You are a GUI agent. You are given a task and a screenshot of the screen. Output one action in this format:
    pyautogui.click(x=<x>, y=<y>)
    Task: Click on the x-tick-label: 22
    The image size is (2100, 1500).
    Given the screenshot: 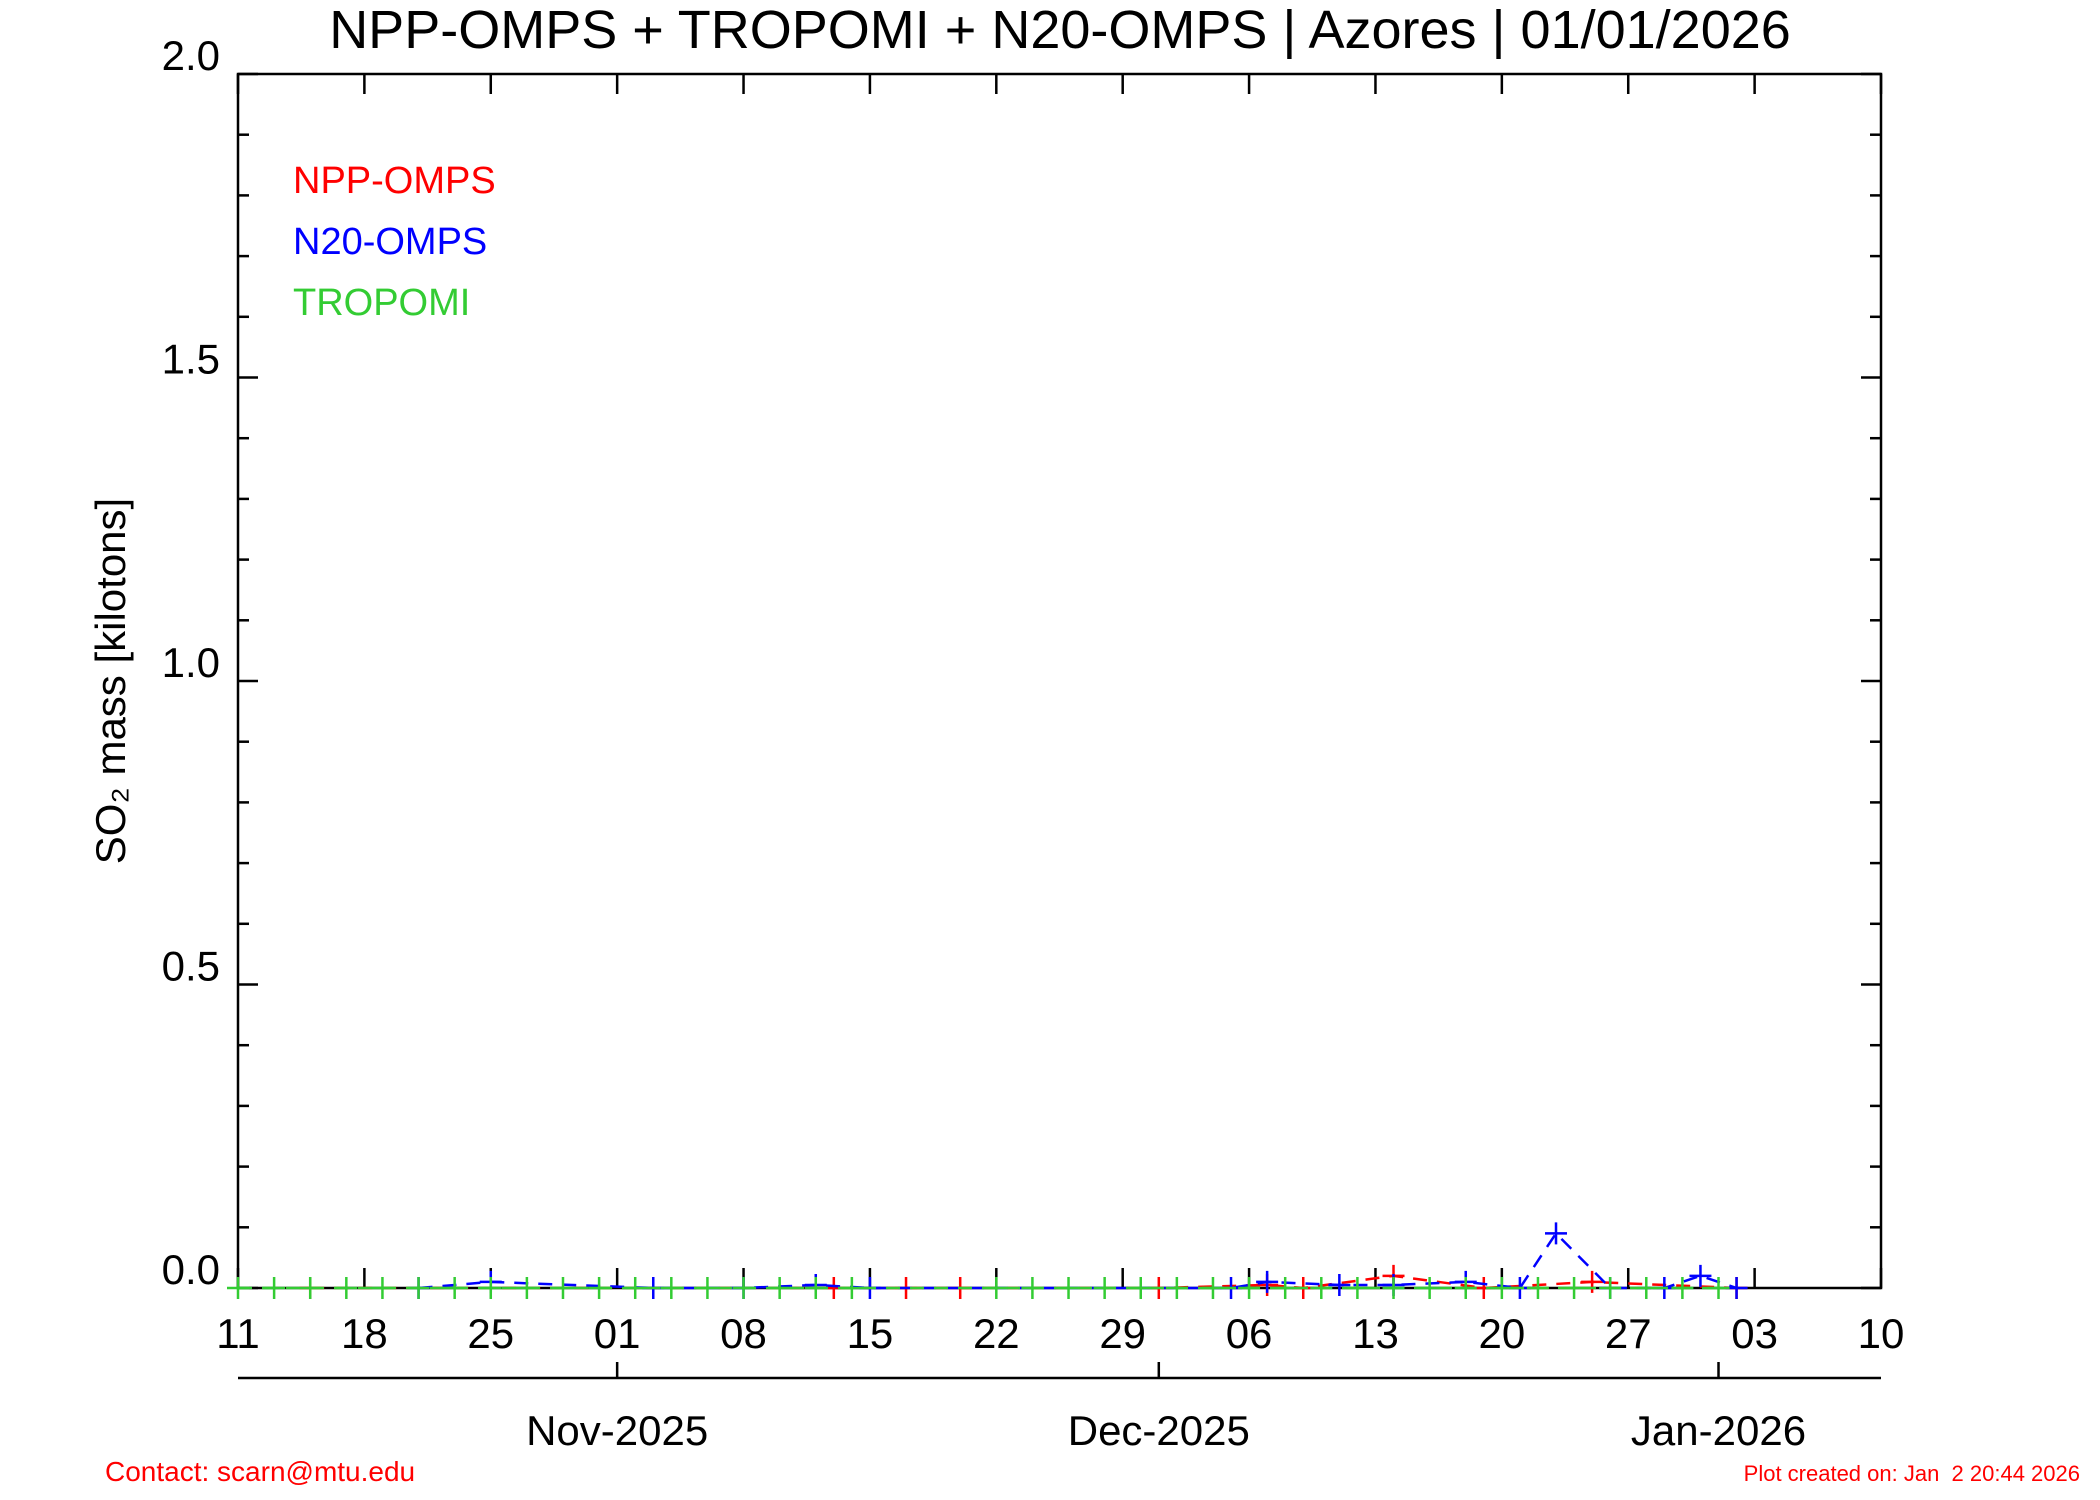 What is the action you would take?
    pyautogui.click(x=996, y=1333)
    